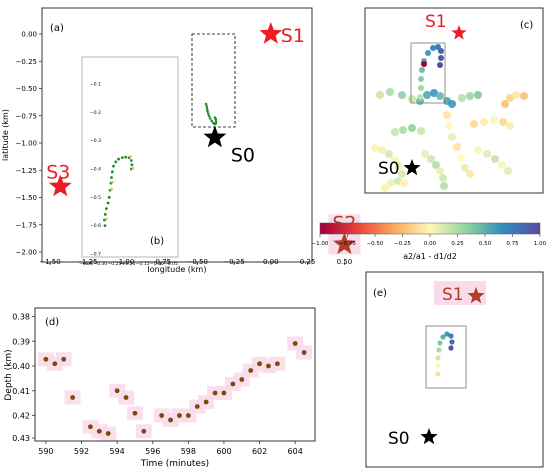  Describe the element at coordinates (437, 365) in the screenshot. I see `panel-e-stars: S1 S0` at that location.